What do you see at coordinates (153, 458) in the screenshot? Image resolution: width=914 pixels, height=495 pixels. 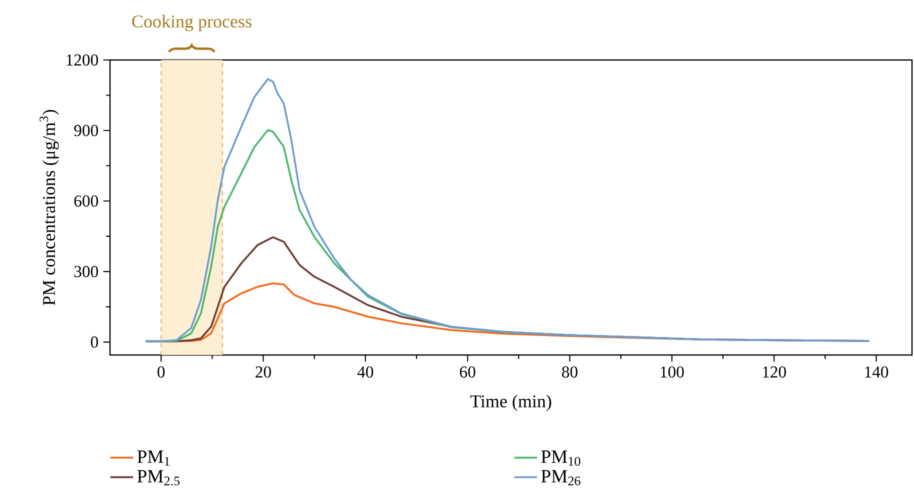 I see `legend-label: PM$_{1}$` at bounding box center [153, 458].